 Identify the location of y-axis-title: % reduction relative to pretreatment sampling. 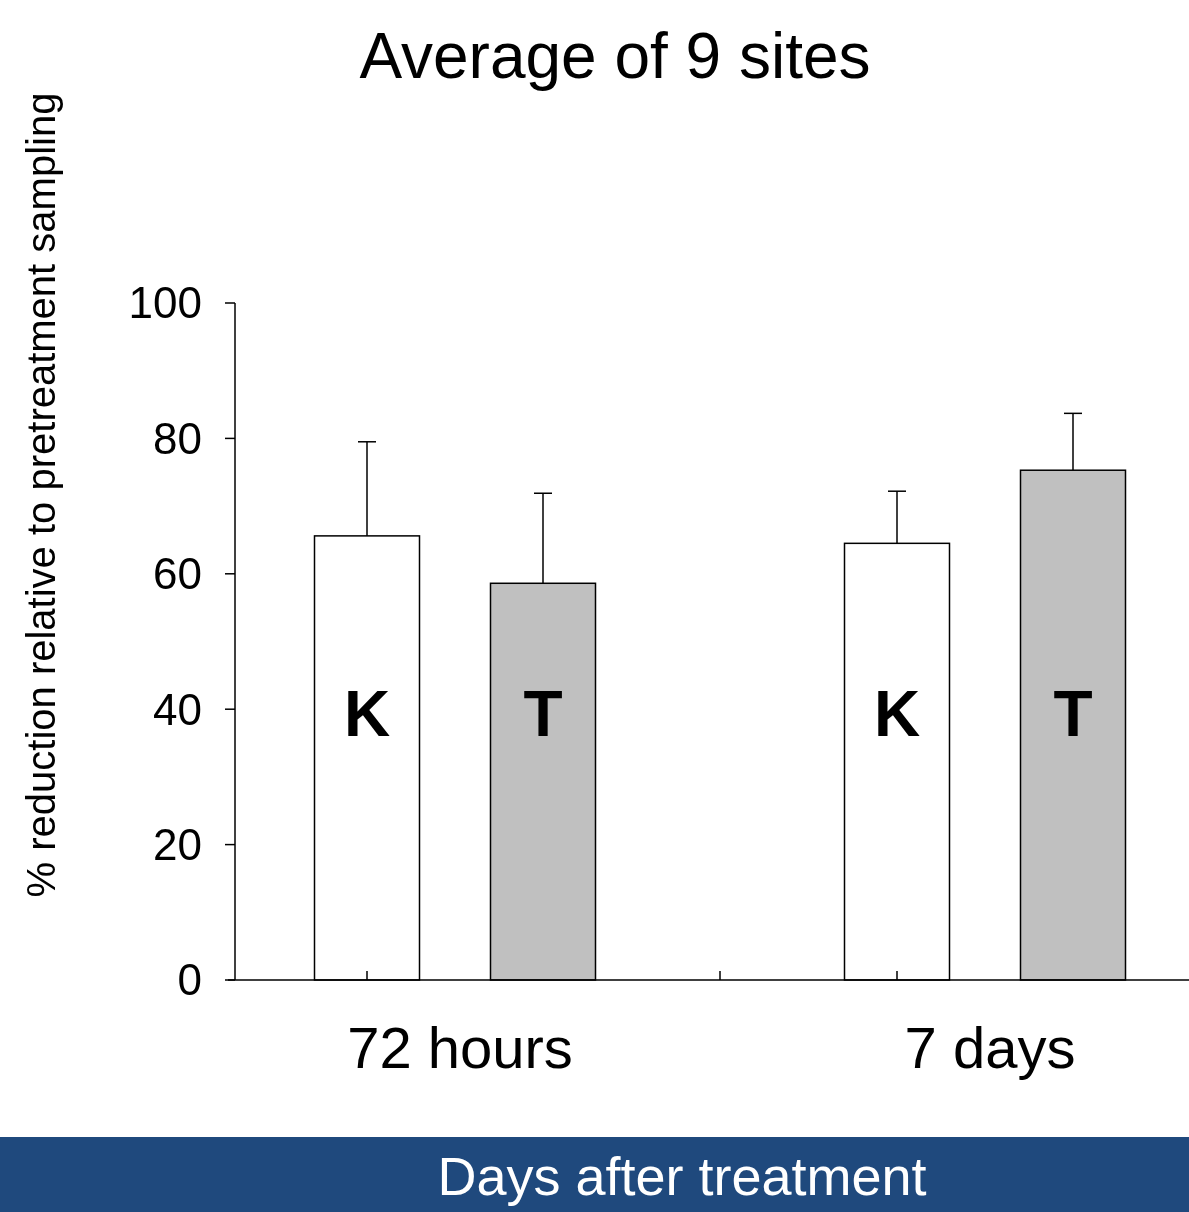
(41, 495).